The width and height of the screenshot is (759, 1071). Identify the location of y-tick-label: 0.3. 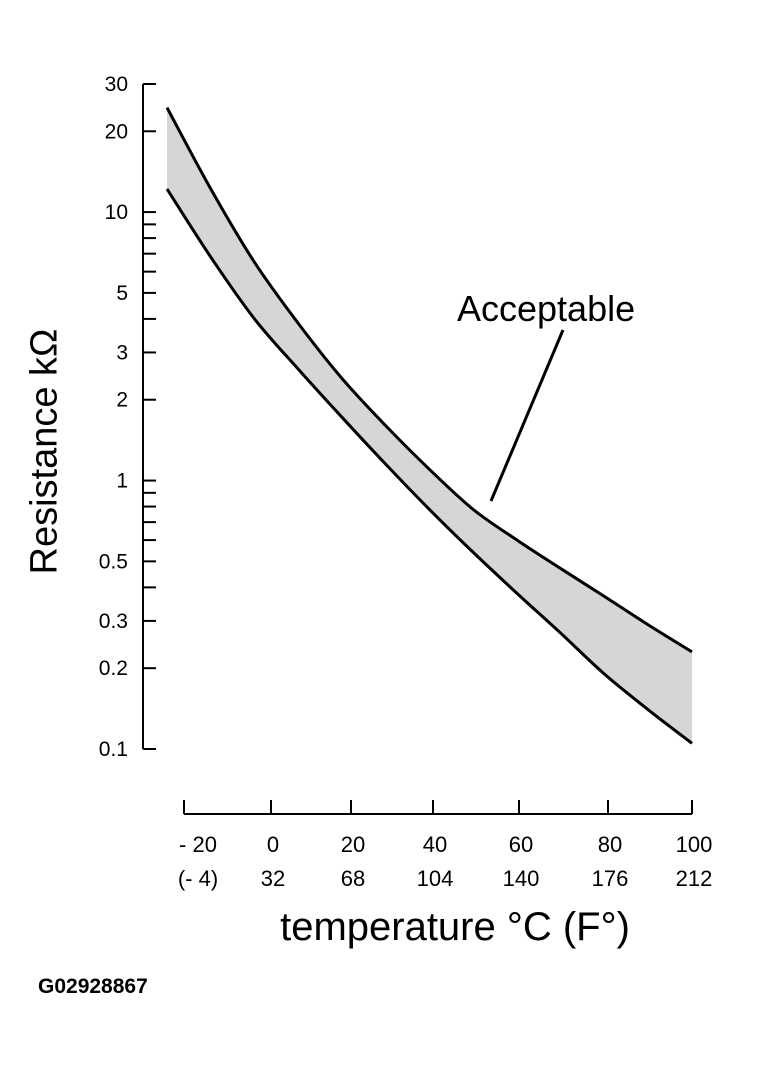
(113, 621).